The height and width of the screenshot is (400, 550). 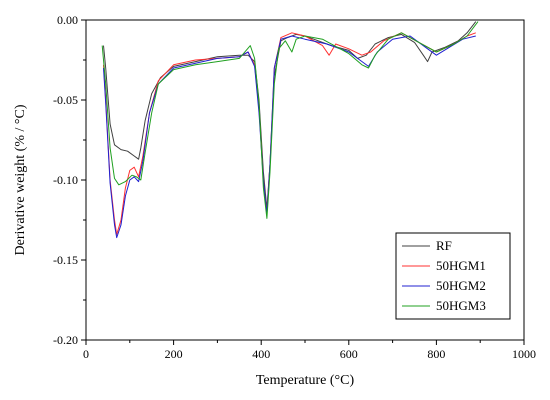 I want to click on x-tick-label: 200, so click(x=174, y=354).